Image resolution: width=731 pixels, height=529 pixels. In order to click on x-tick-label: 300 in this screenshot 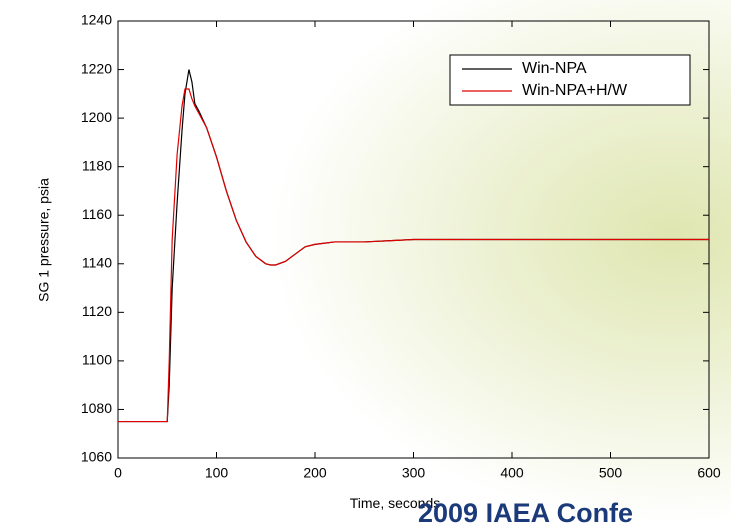, I will do `click(414, 473)`.